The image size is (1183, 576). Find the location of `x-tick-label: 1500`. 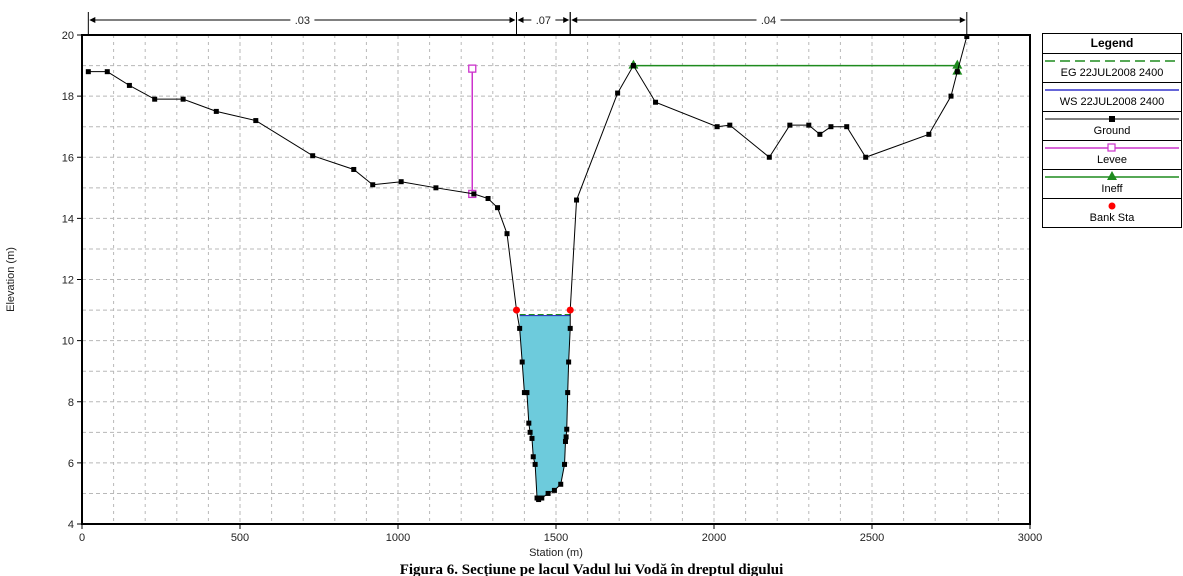

x-tick-label: 1500 is located at coordinates (556, 538).